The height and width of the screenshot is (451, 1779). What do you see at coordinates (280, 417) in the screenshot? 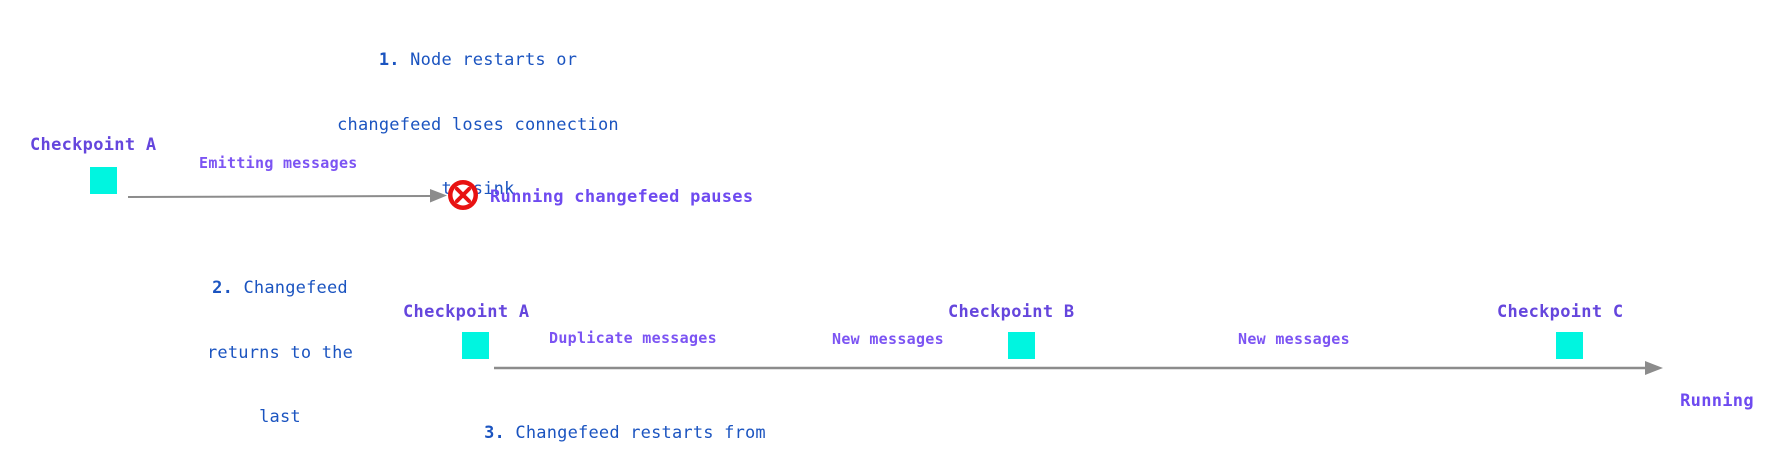
I see `note-step-2-line-3: last` at bounding box center [280, 417].